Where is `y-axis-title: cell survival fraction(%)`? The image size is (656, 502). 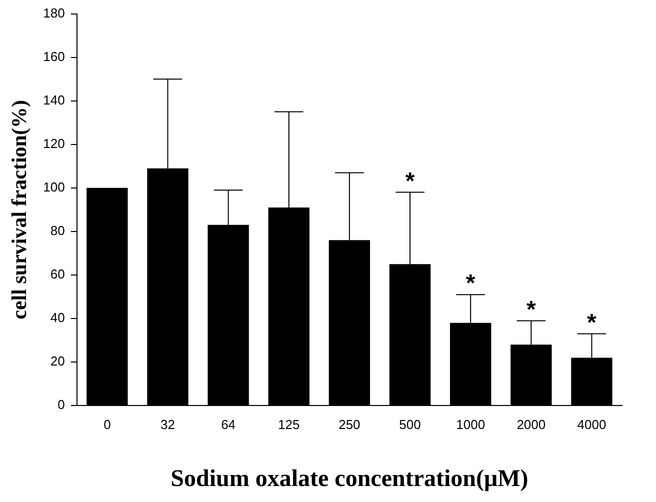
y-axis-title: cell survival fraction(%) is located at coordinates (19, 210).